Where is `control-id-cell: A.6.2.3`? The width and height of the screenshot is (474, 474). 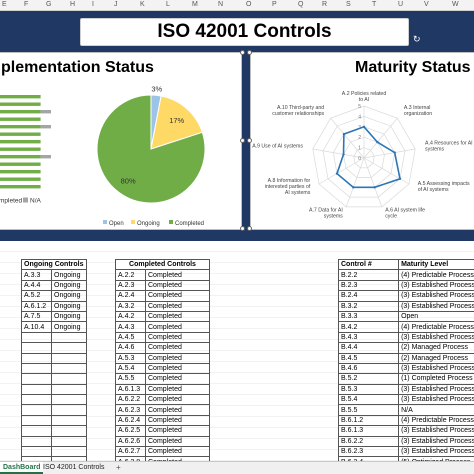 control-id-cell: A.6.2.3 is located at coordinates (130, 410).